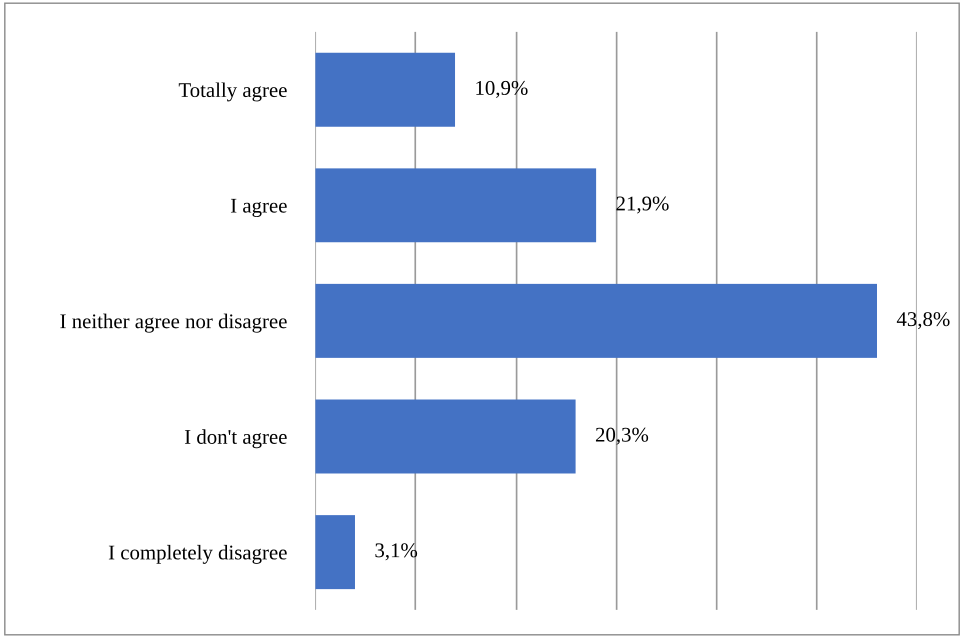 The height and width of the screenshot is (638, 964). I want to click on data-label: 43,8%, so click(923, 321).